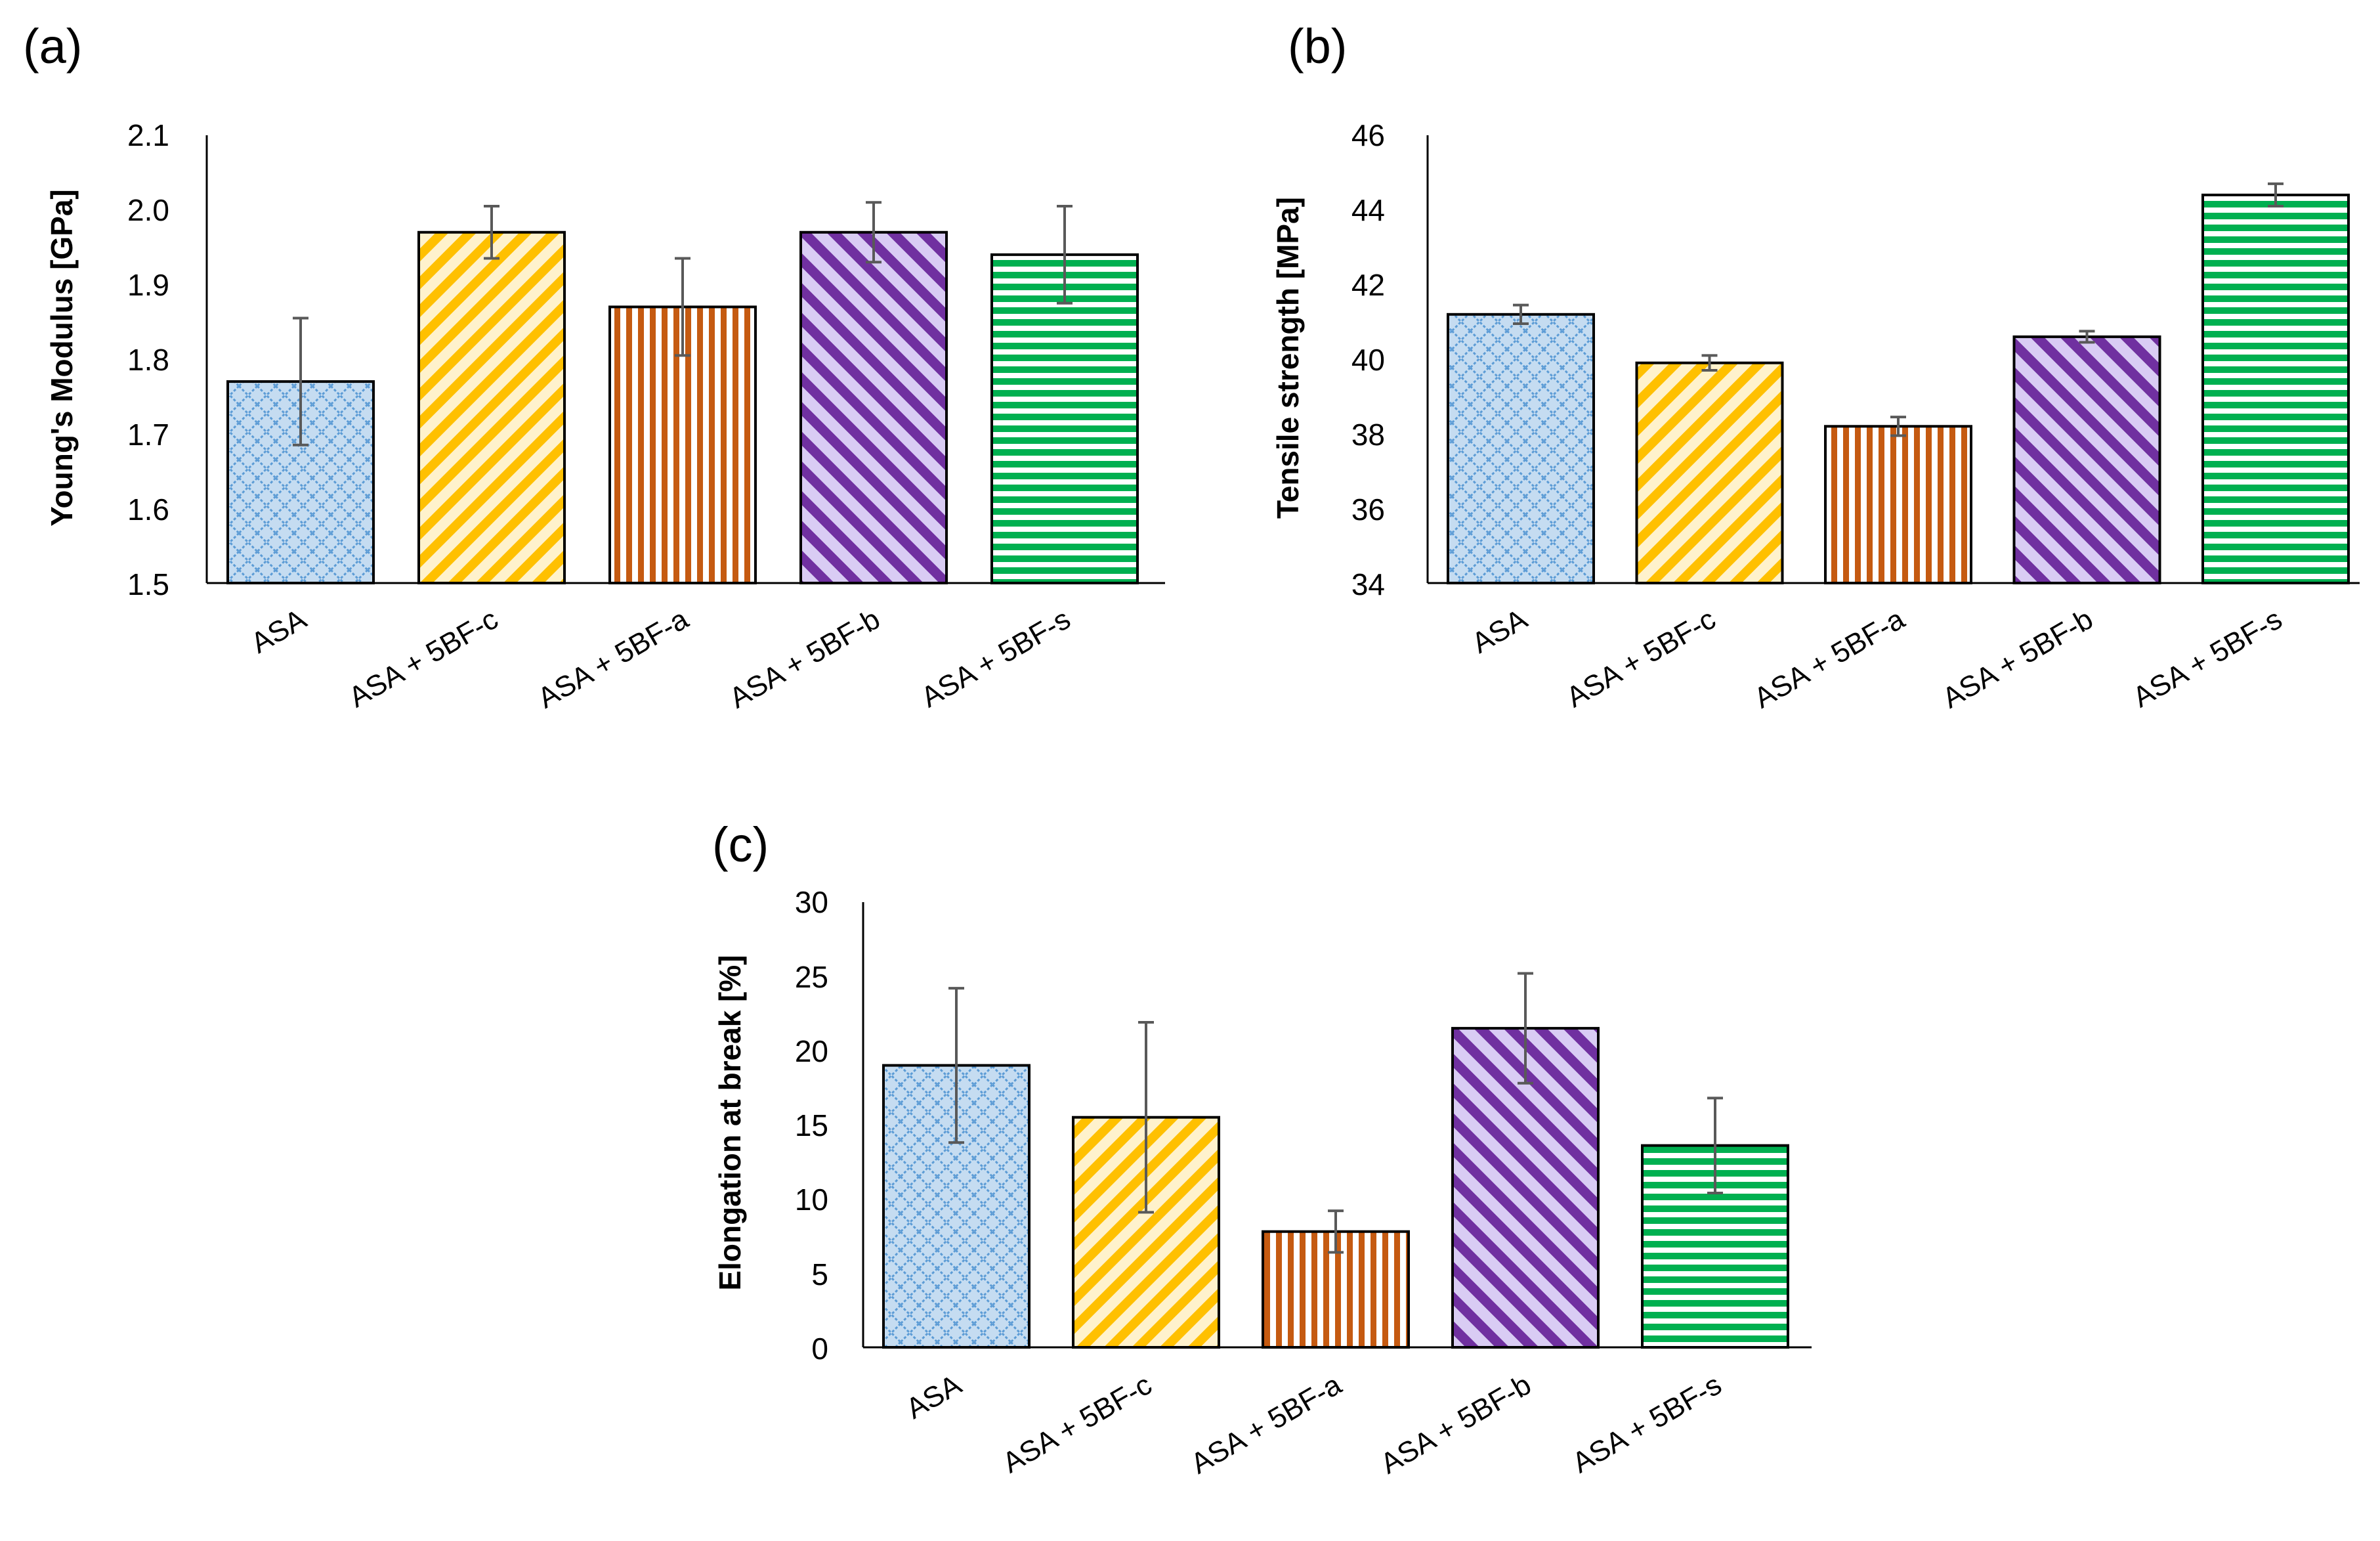 This screenshot has height=1541, width=2380. Describe the element at coordinates (811, 977) in the screenshot. I see `panel-c-ytick: 25` at that location.